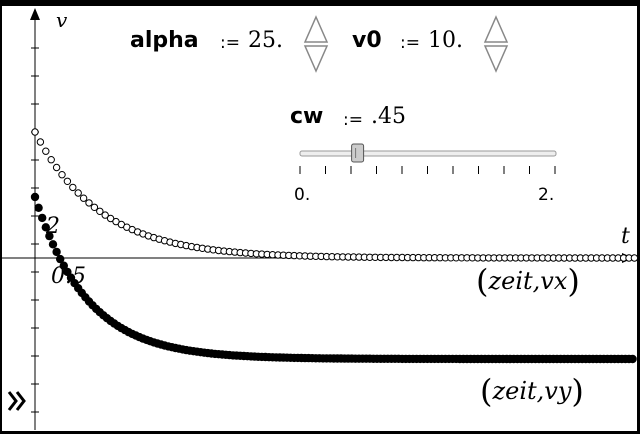  What do you see at coordinates (427, 170) in the screenshot?
I see `cw-slider-ticks` at bounding box center [427, 170].